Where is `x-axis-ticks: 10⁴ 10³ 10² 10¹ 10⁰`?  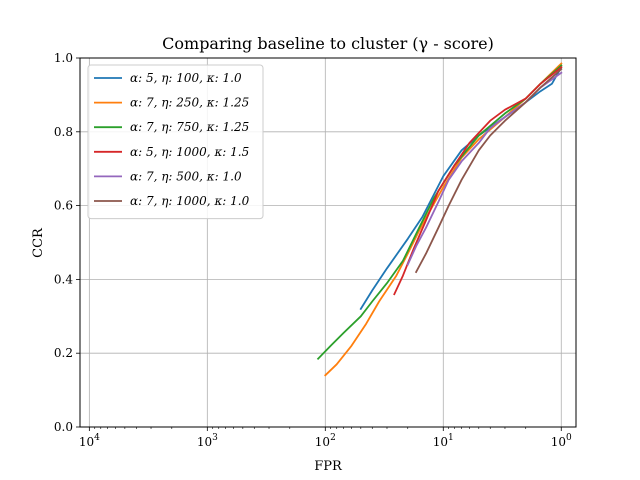 x-axis-ticks: 10⁴ 10³ 10² 10¹ 10⁰ is located at coordinates (325, 438).